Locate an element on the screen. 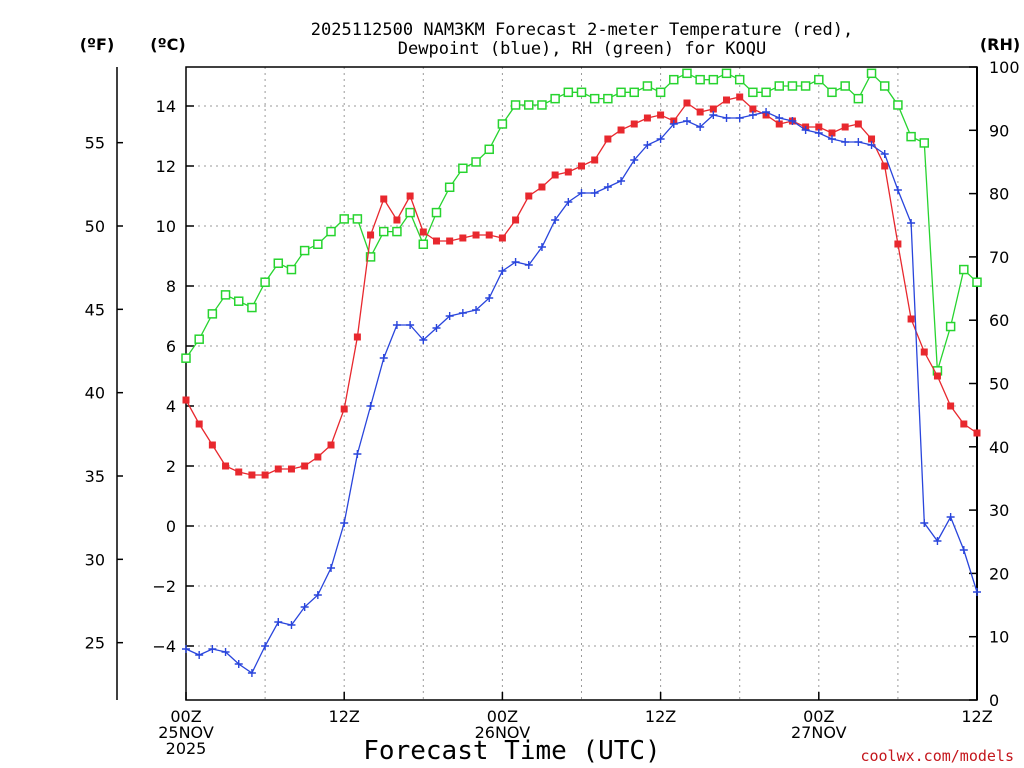 This screenshot has width=1024, height=768. fahrenheit-tick-label: 50 is located at coordinates (95, 226).